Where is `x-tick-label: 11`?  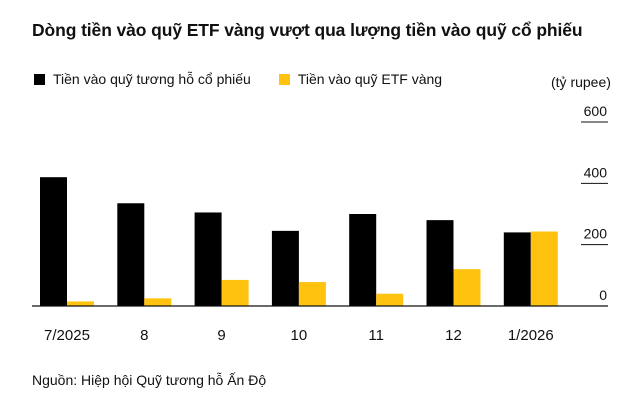
x-tick-label: 11 is located at coordinates (376, 335).